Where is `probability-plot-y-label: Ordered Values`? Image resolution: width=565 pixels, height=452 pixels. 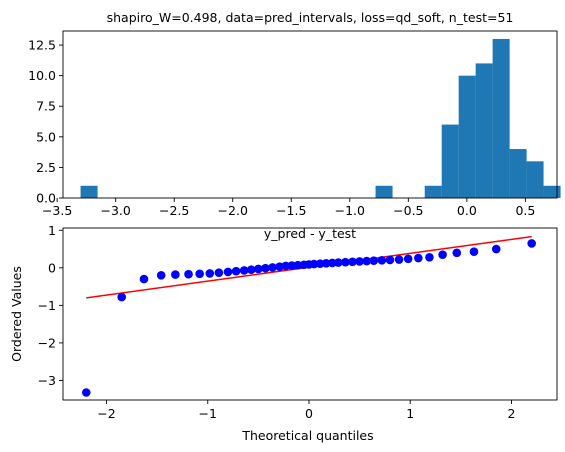
probability-plot-y-label: Ordered Values is located at coordinates (16, 314).